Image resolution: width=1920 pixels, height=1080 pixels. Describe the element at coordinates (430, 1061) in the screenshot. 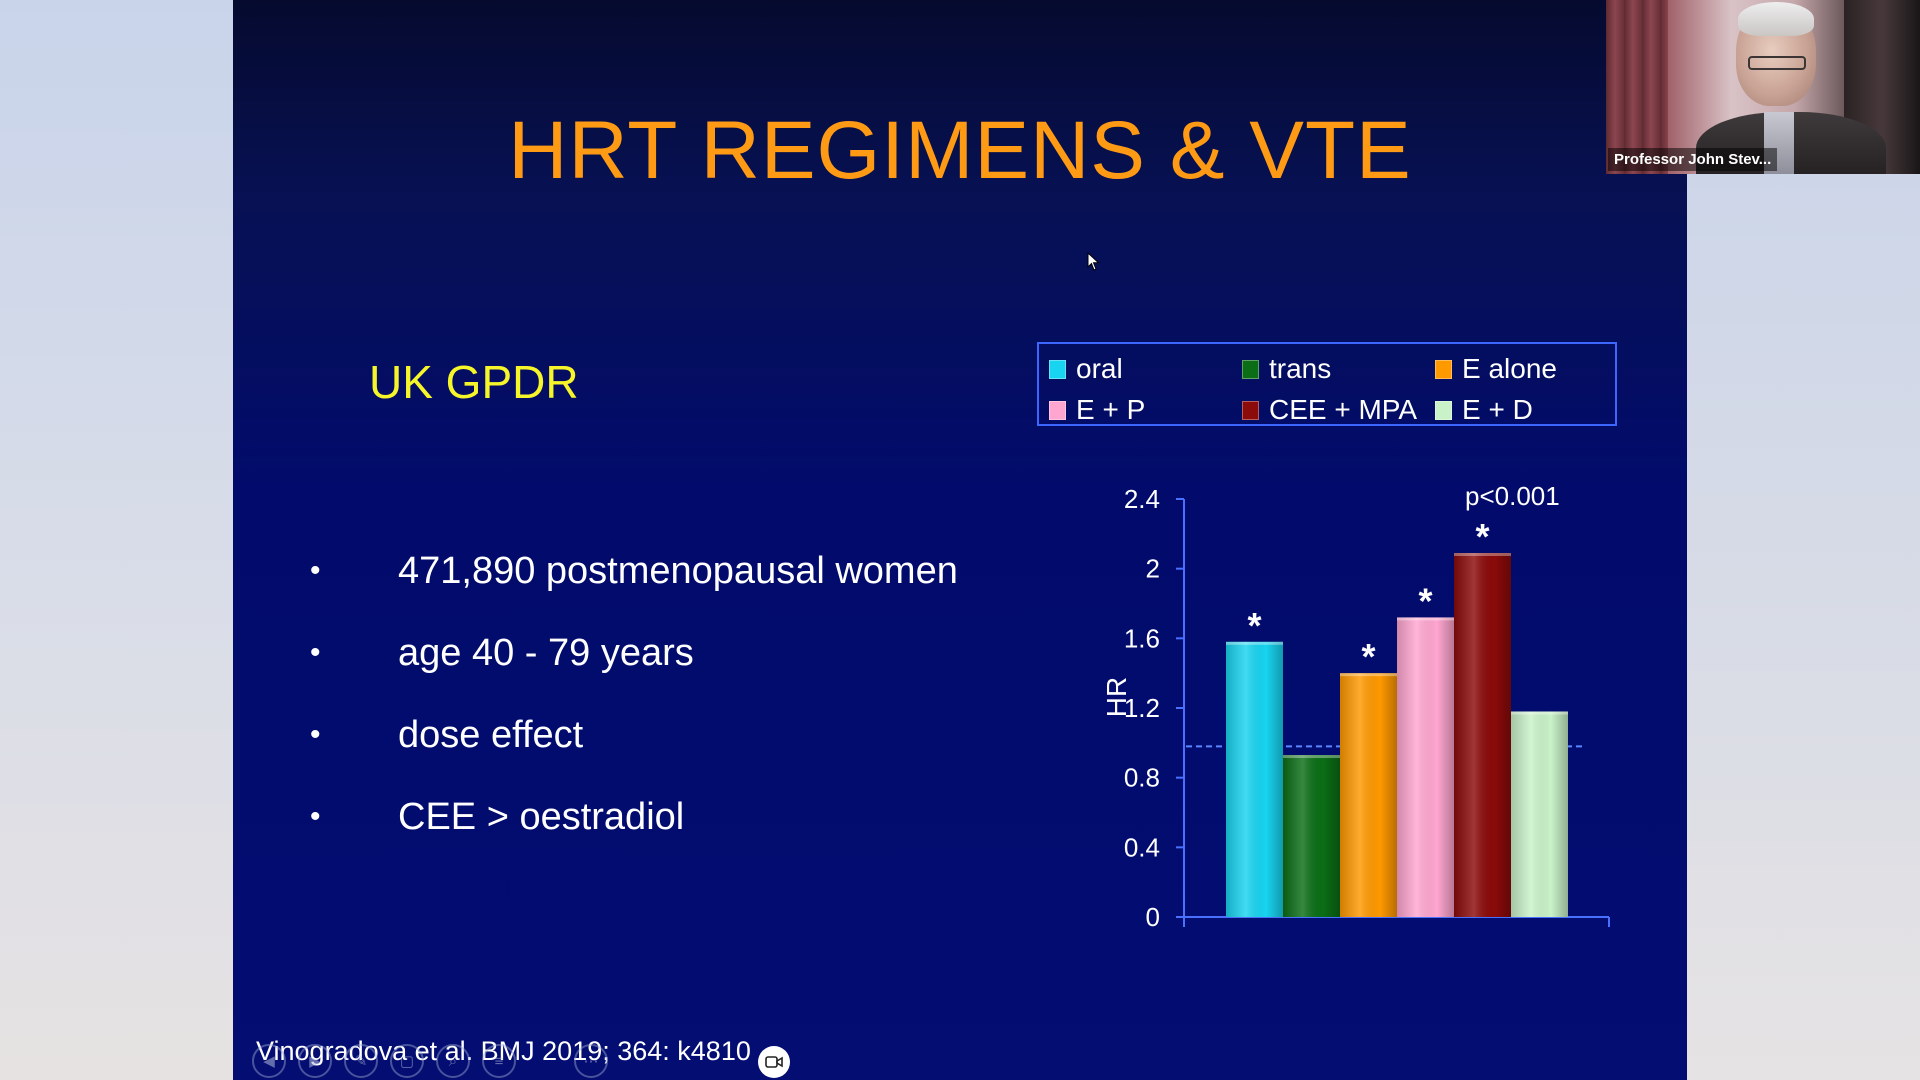

I see `slideshow-controls: ◀ ▶ ✎ ▢ ⌕ ≡ ⋯` at that location.